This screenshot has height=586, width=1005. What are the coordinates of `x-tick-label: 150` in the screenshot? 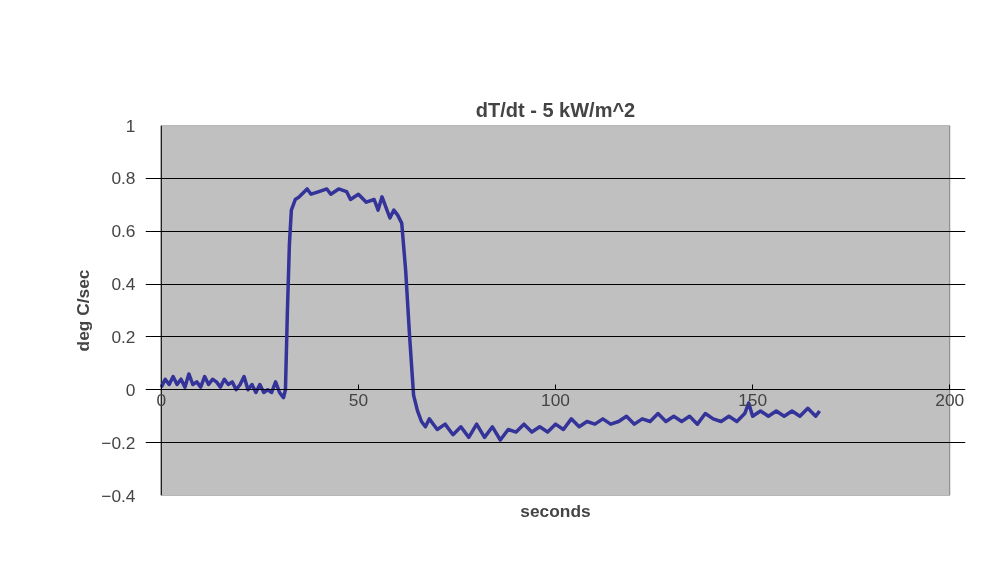 It's located at (753, 399).